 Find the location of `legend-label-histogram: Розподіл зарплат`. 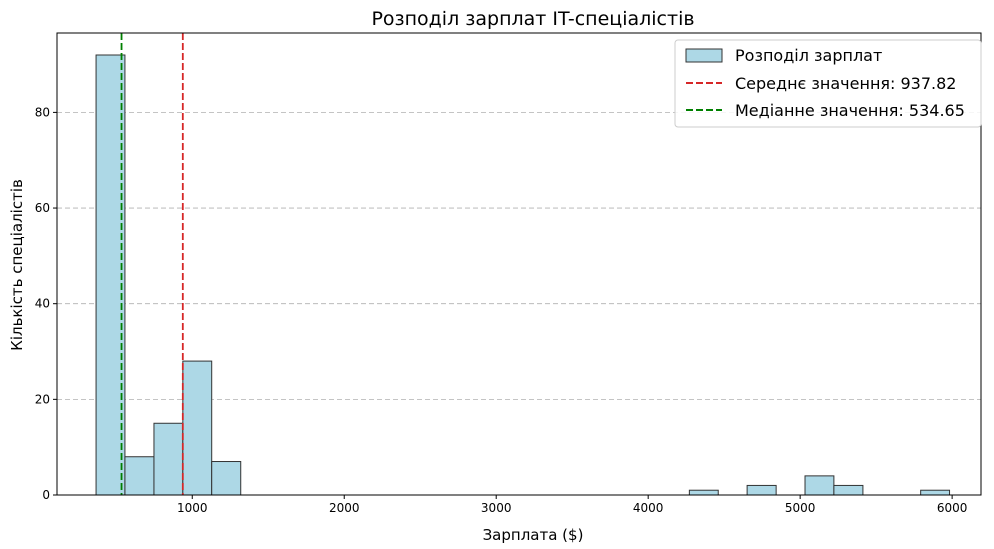

legend-label-histogram: Розподіл зарплат is located at coordinates (808, 55).